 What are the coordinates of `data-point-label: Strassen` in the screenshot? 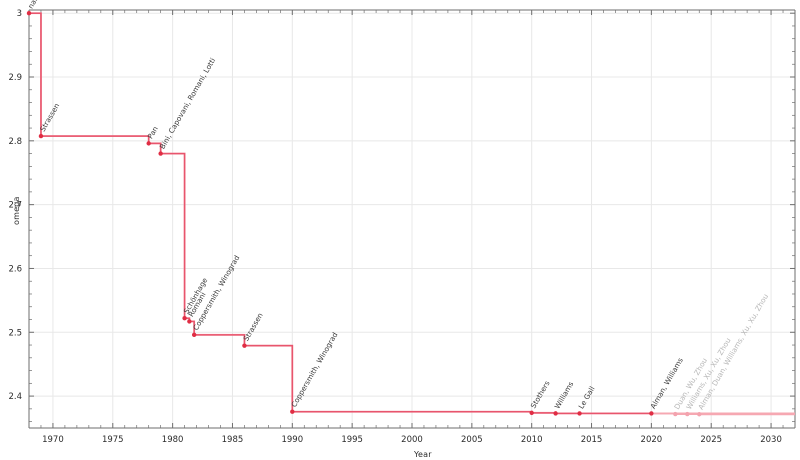 It's located at (252, 327).